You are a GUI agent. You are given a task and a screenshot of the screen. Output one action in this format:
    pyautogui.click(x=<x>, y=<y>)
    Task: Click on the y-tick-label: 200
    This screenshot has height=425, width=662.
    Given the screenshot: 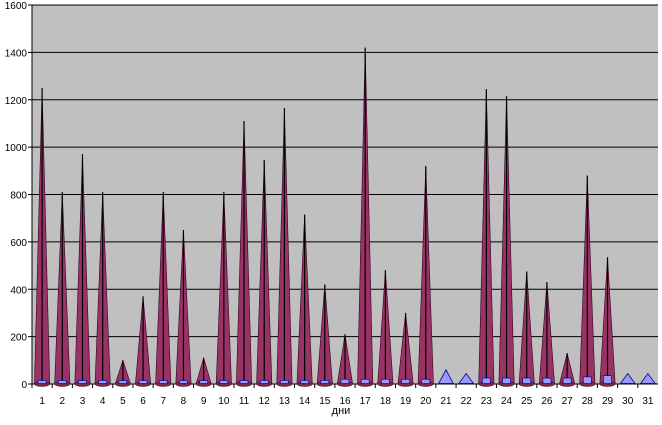 What is the action you would take?
    pyautogui.click(x=18, y=338)
    